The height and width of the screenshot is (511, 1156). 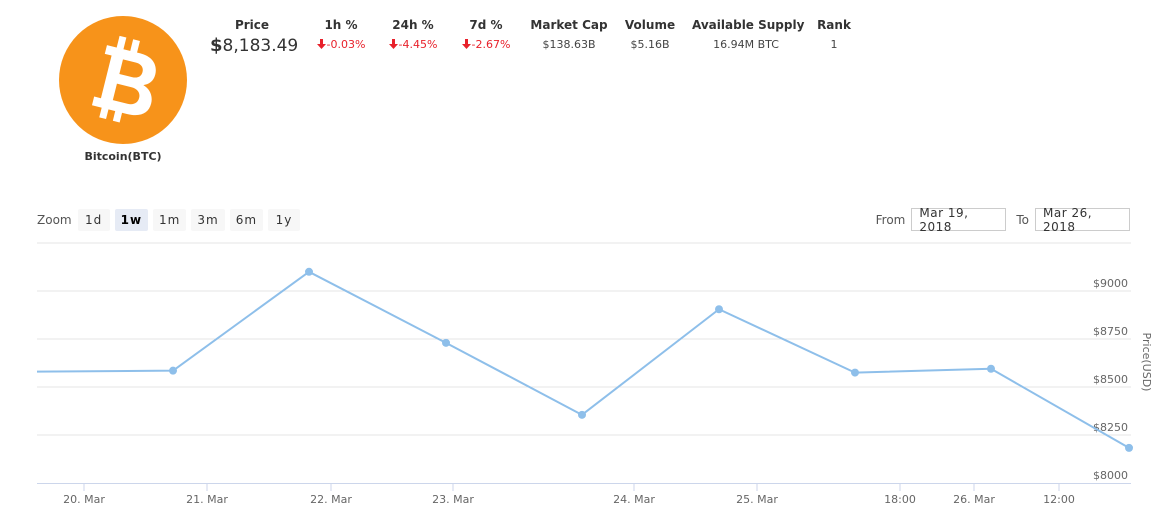 I want to click on stat-change-1h-label: 1h %, so click(x=341, y=25).